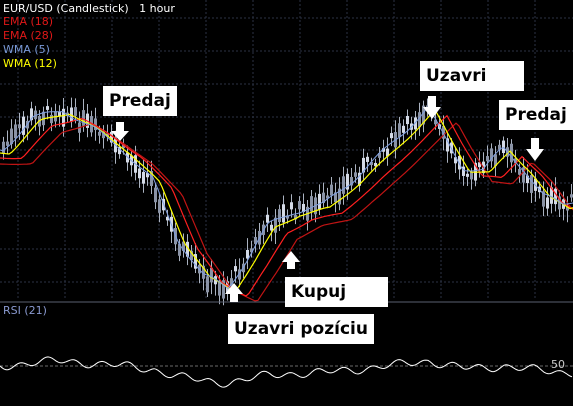 The height and width of the screenshot is (406, 573). Describe the element at coordinates (26, 49) in the screenshot. I see `legend-wma-5: WMA (5)` at that location.